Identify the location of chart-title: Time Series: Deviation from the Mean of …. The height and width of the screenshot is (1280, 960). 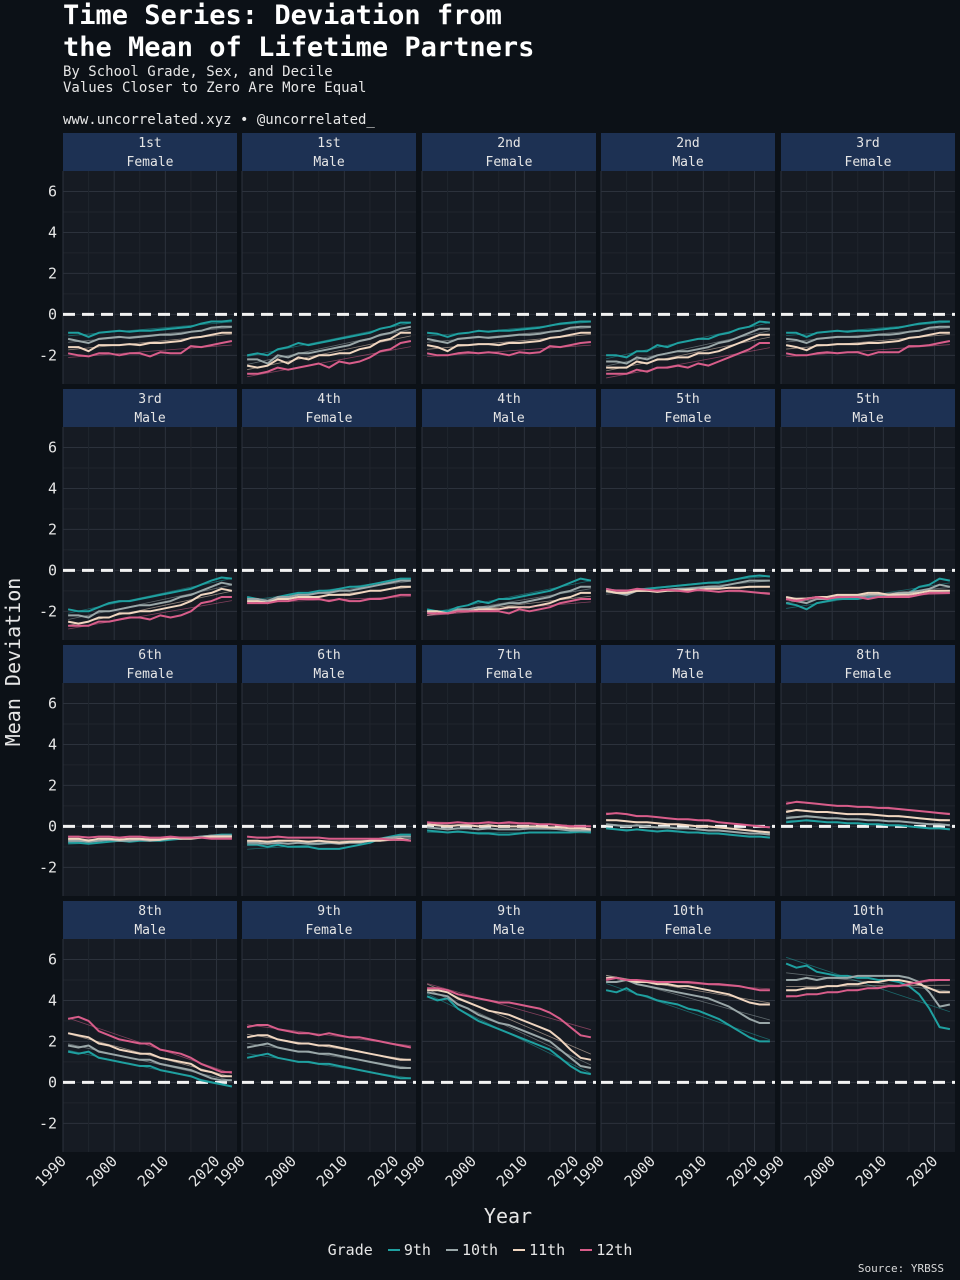
(299, 31).